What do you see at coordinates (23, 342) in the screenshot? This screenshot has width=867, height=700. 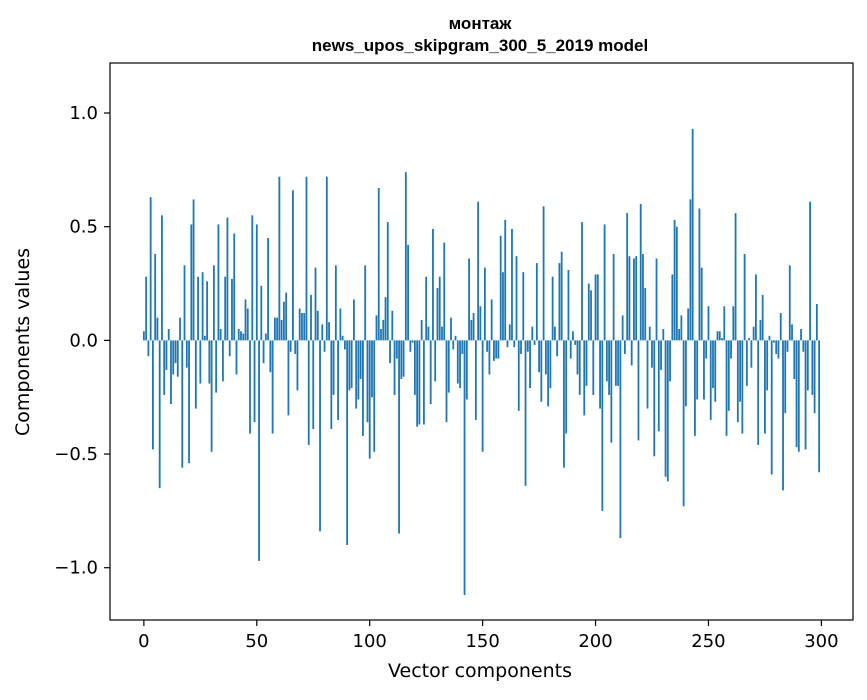 I see `y-axis-label: Components values` at bounding box center [23, 342].